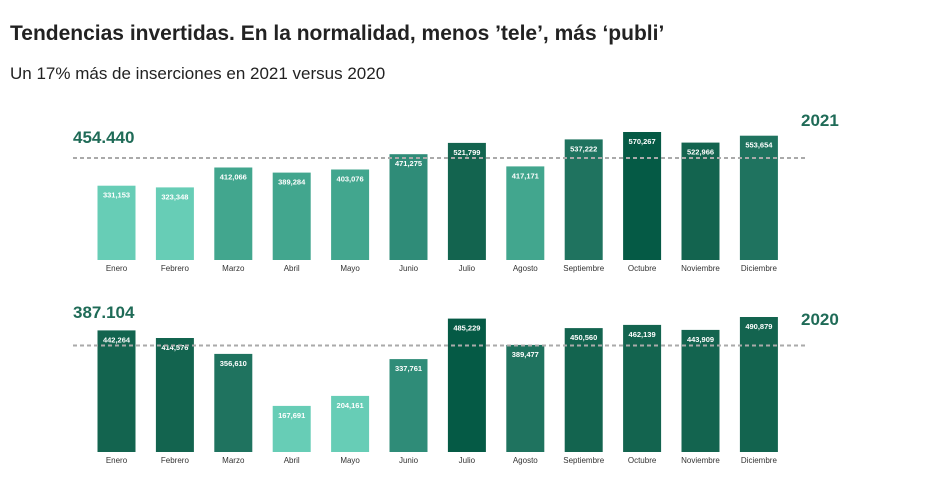 This screenshot has height=483, width=930. I want to click on bar-value-label: 389,477, so click(525, 354).